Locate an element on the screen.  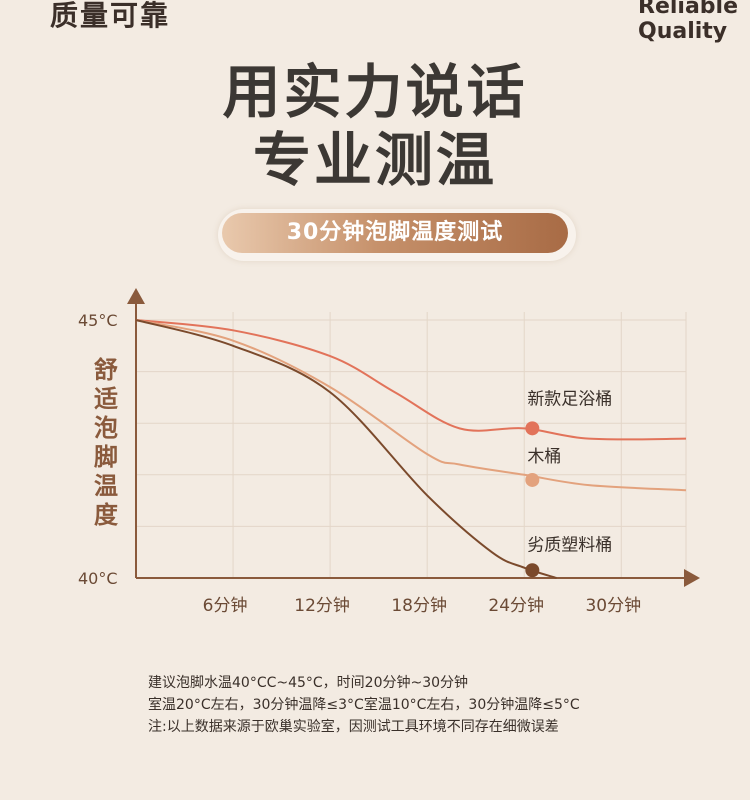
note-line-2: 室温20°C左右，30分钟温降≤3°C室温10°C左右，30分钟温降≤5°C is located at coordinates (364, 705).